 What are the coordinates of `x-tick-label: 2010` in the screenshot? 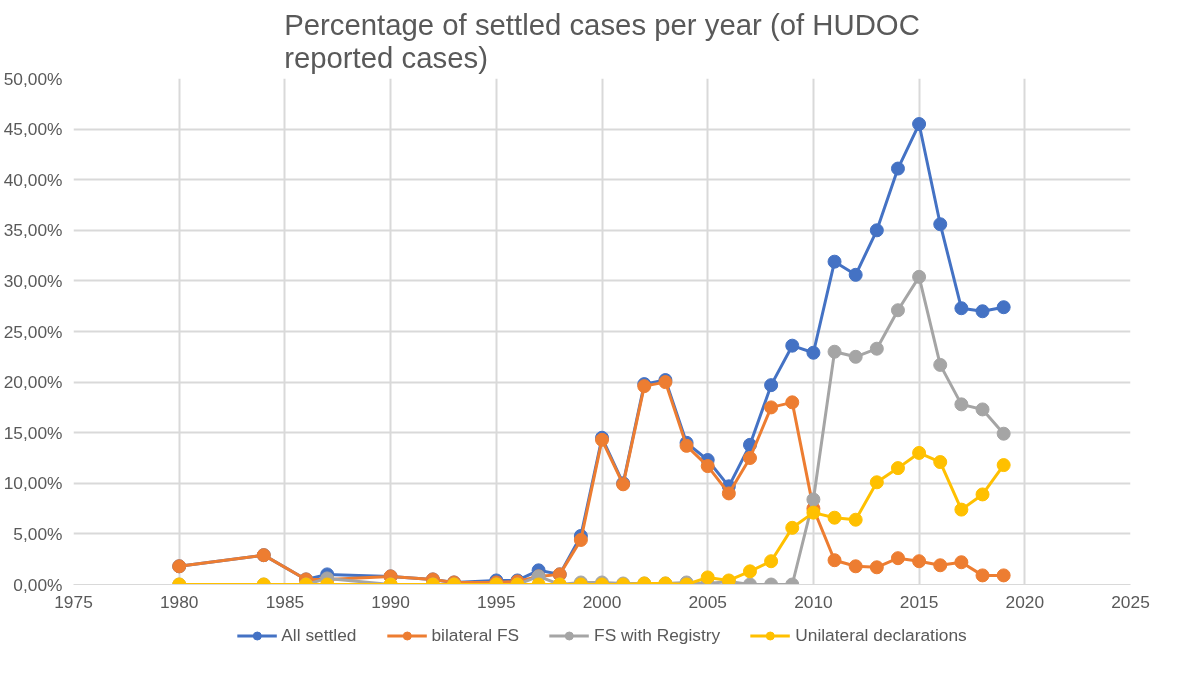 It's located at (813, 601).